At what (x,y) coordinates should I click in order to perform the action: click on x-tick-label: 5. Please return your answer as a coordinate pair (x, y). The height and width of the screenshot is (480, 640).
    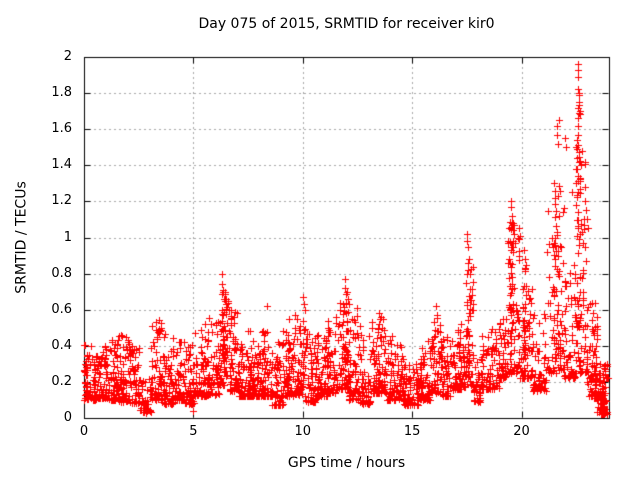
    Looking at the image, I should click on (193, 431).